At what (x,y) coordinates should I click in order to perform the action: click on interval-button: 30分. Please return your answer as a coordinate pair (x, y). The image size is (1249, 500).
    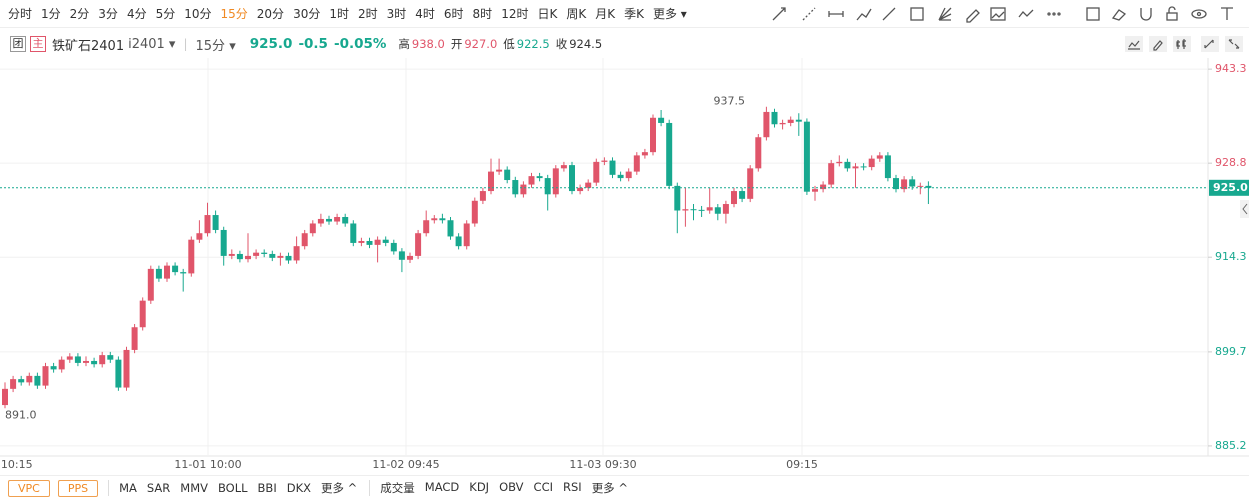
    Looking at the image, I should click on (307, 14).